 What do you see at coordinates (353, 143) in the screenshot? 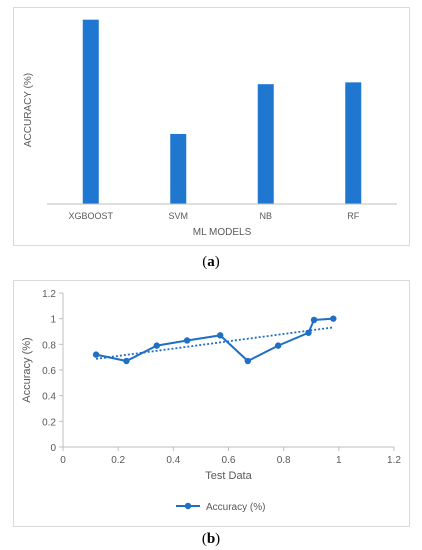
I see `bar-rf` at bounding box center [353, 143].